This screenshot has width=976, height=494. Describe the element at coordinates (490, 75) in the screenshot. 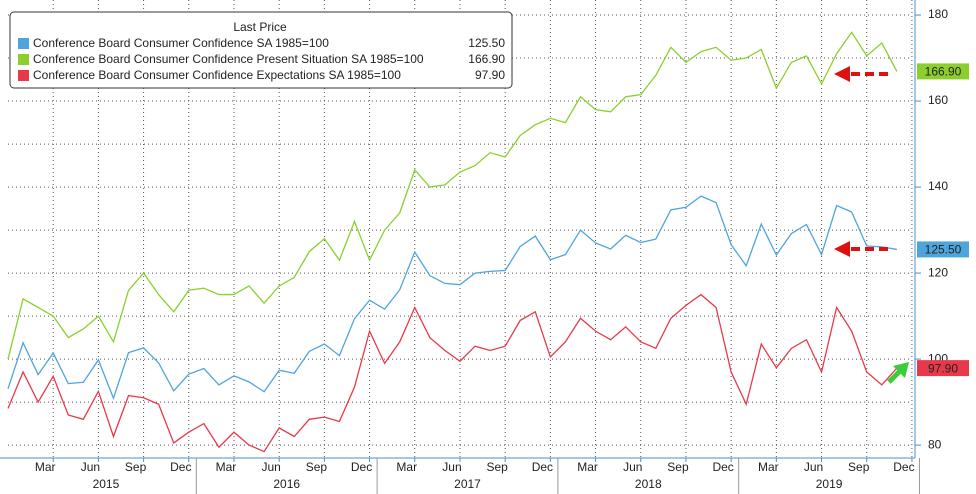

I see `legend-value: 97.90` at that location.